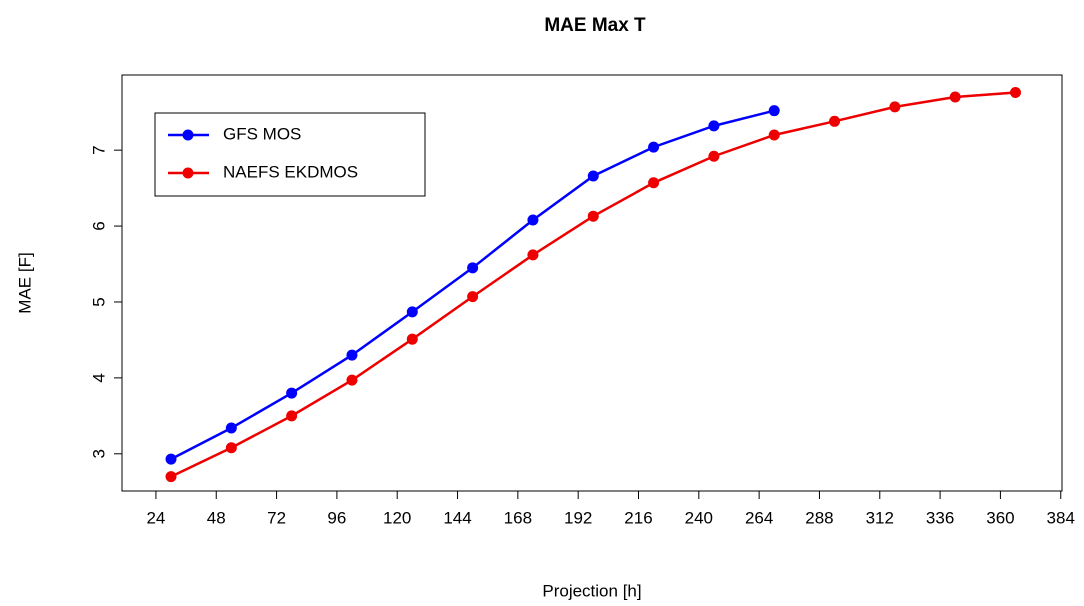 The image size is (1084, 606). What do you see at coordinates (638, 517) in the screenshot?
I see `x-tick-label: 216` at bounding box center [638, 517].